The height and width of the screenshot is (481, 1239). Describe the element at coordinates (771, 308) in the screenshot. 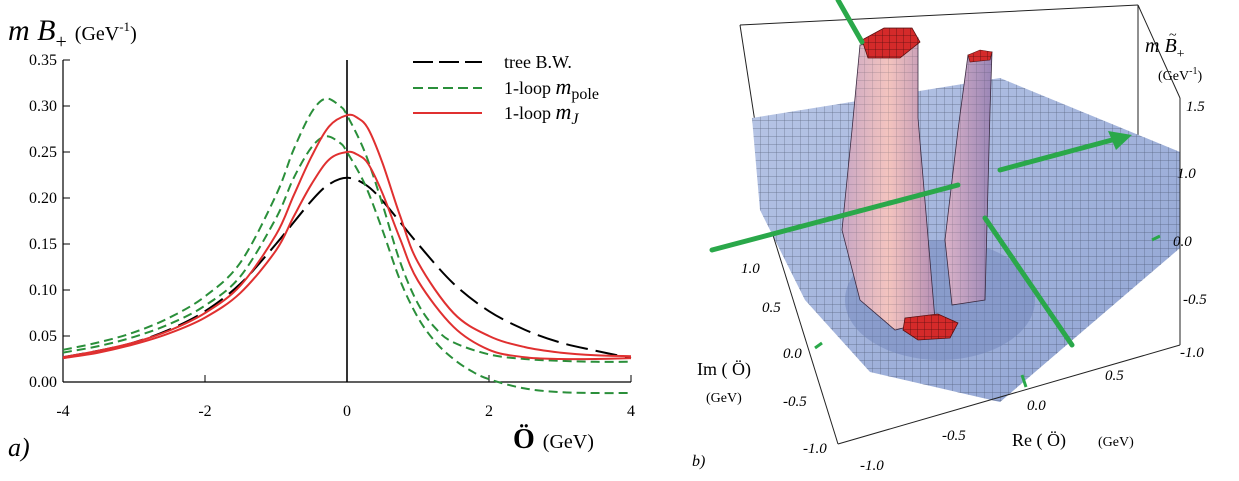

I see `im-tick-label: 0.5` at that location.